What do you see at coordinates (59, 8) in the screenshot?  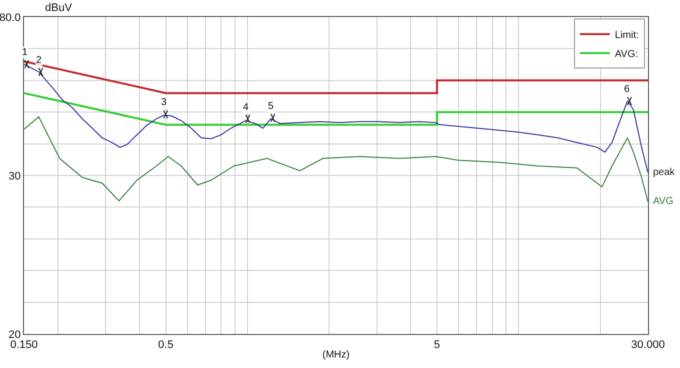 I see `y-axis-title: dBuV` at bounding box center [59, 8].